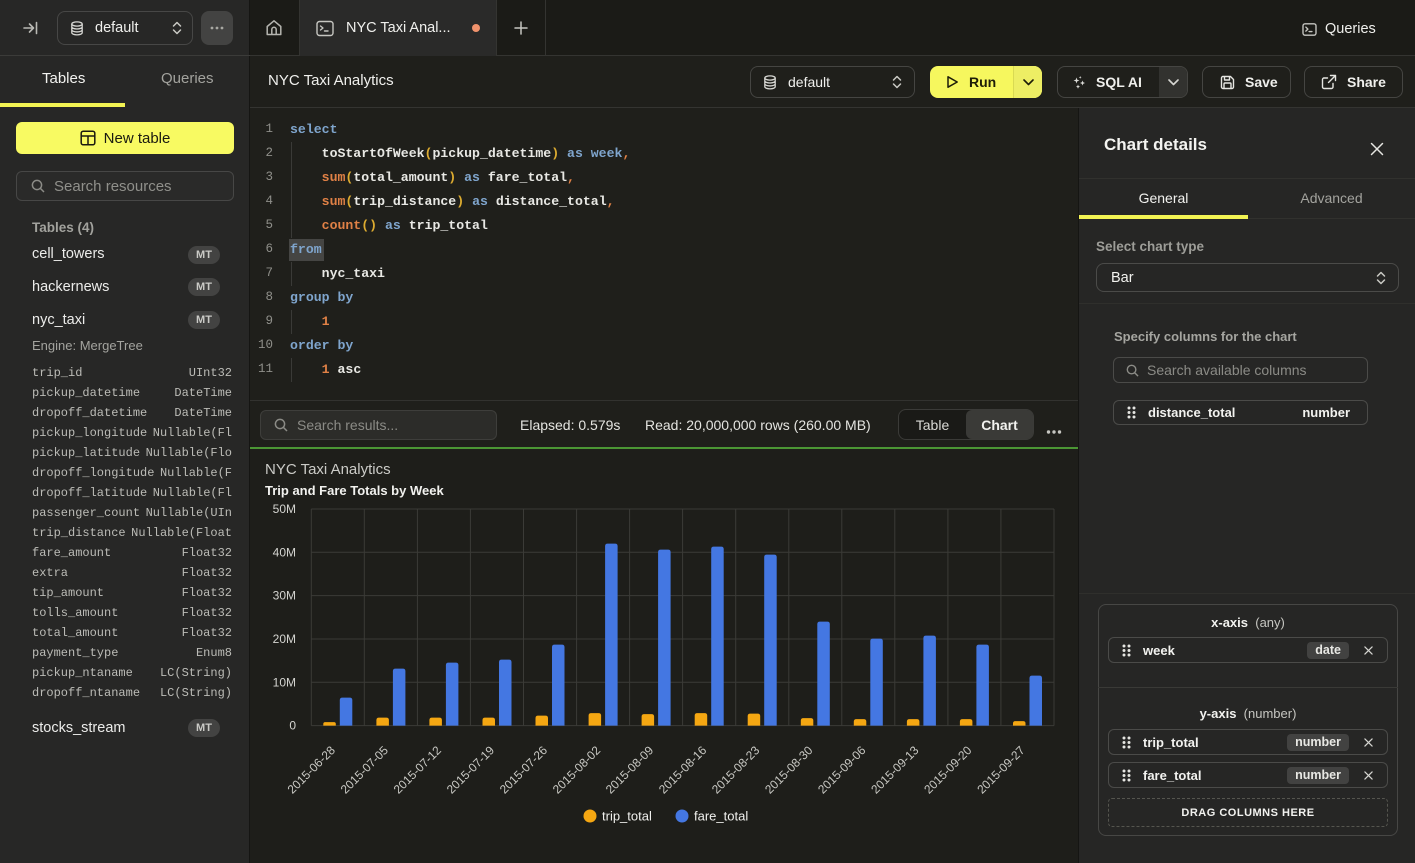 The width and height of the screenshot is (1415, 863). Describe the element at coordinates (284, 509) in the screenshot. I see `svg-text: 50M` at that location.